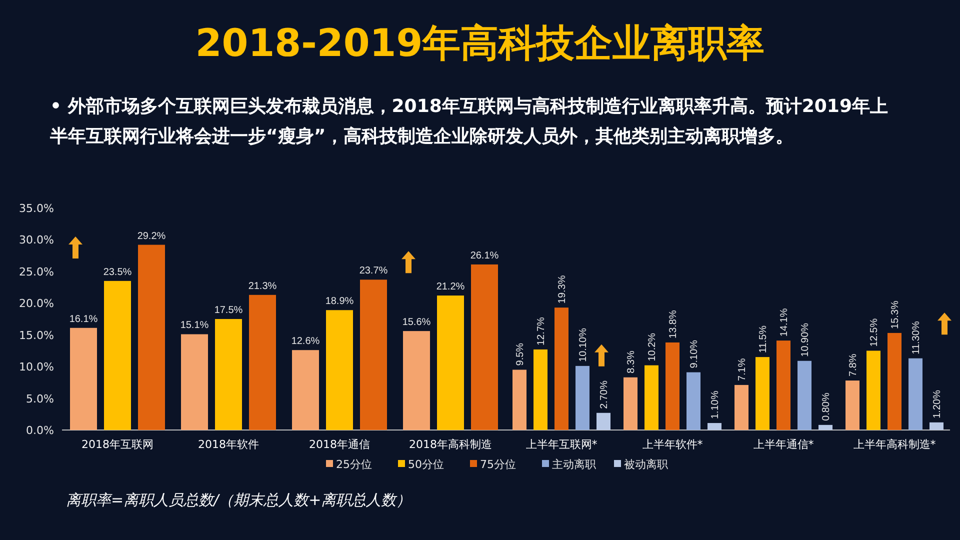 Image resolution: width=960 pixels, height=540 pixels. What do you see at coordinates (239, 500) in the screenshot?
I see `text: 离职率=离职人员总数/（期末总人数+离职总人数）` at bounding box center [239, 500].